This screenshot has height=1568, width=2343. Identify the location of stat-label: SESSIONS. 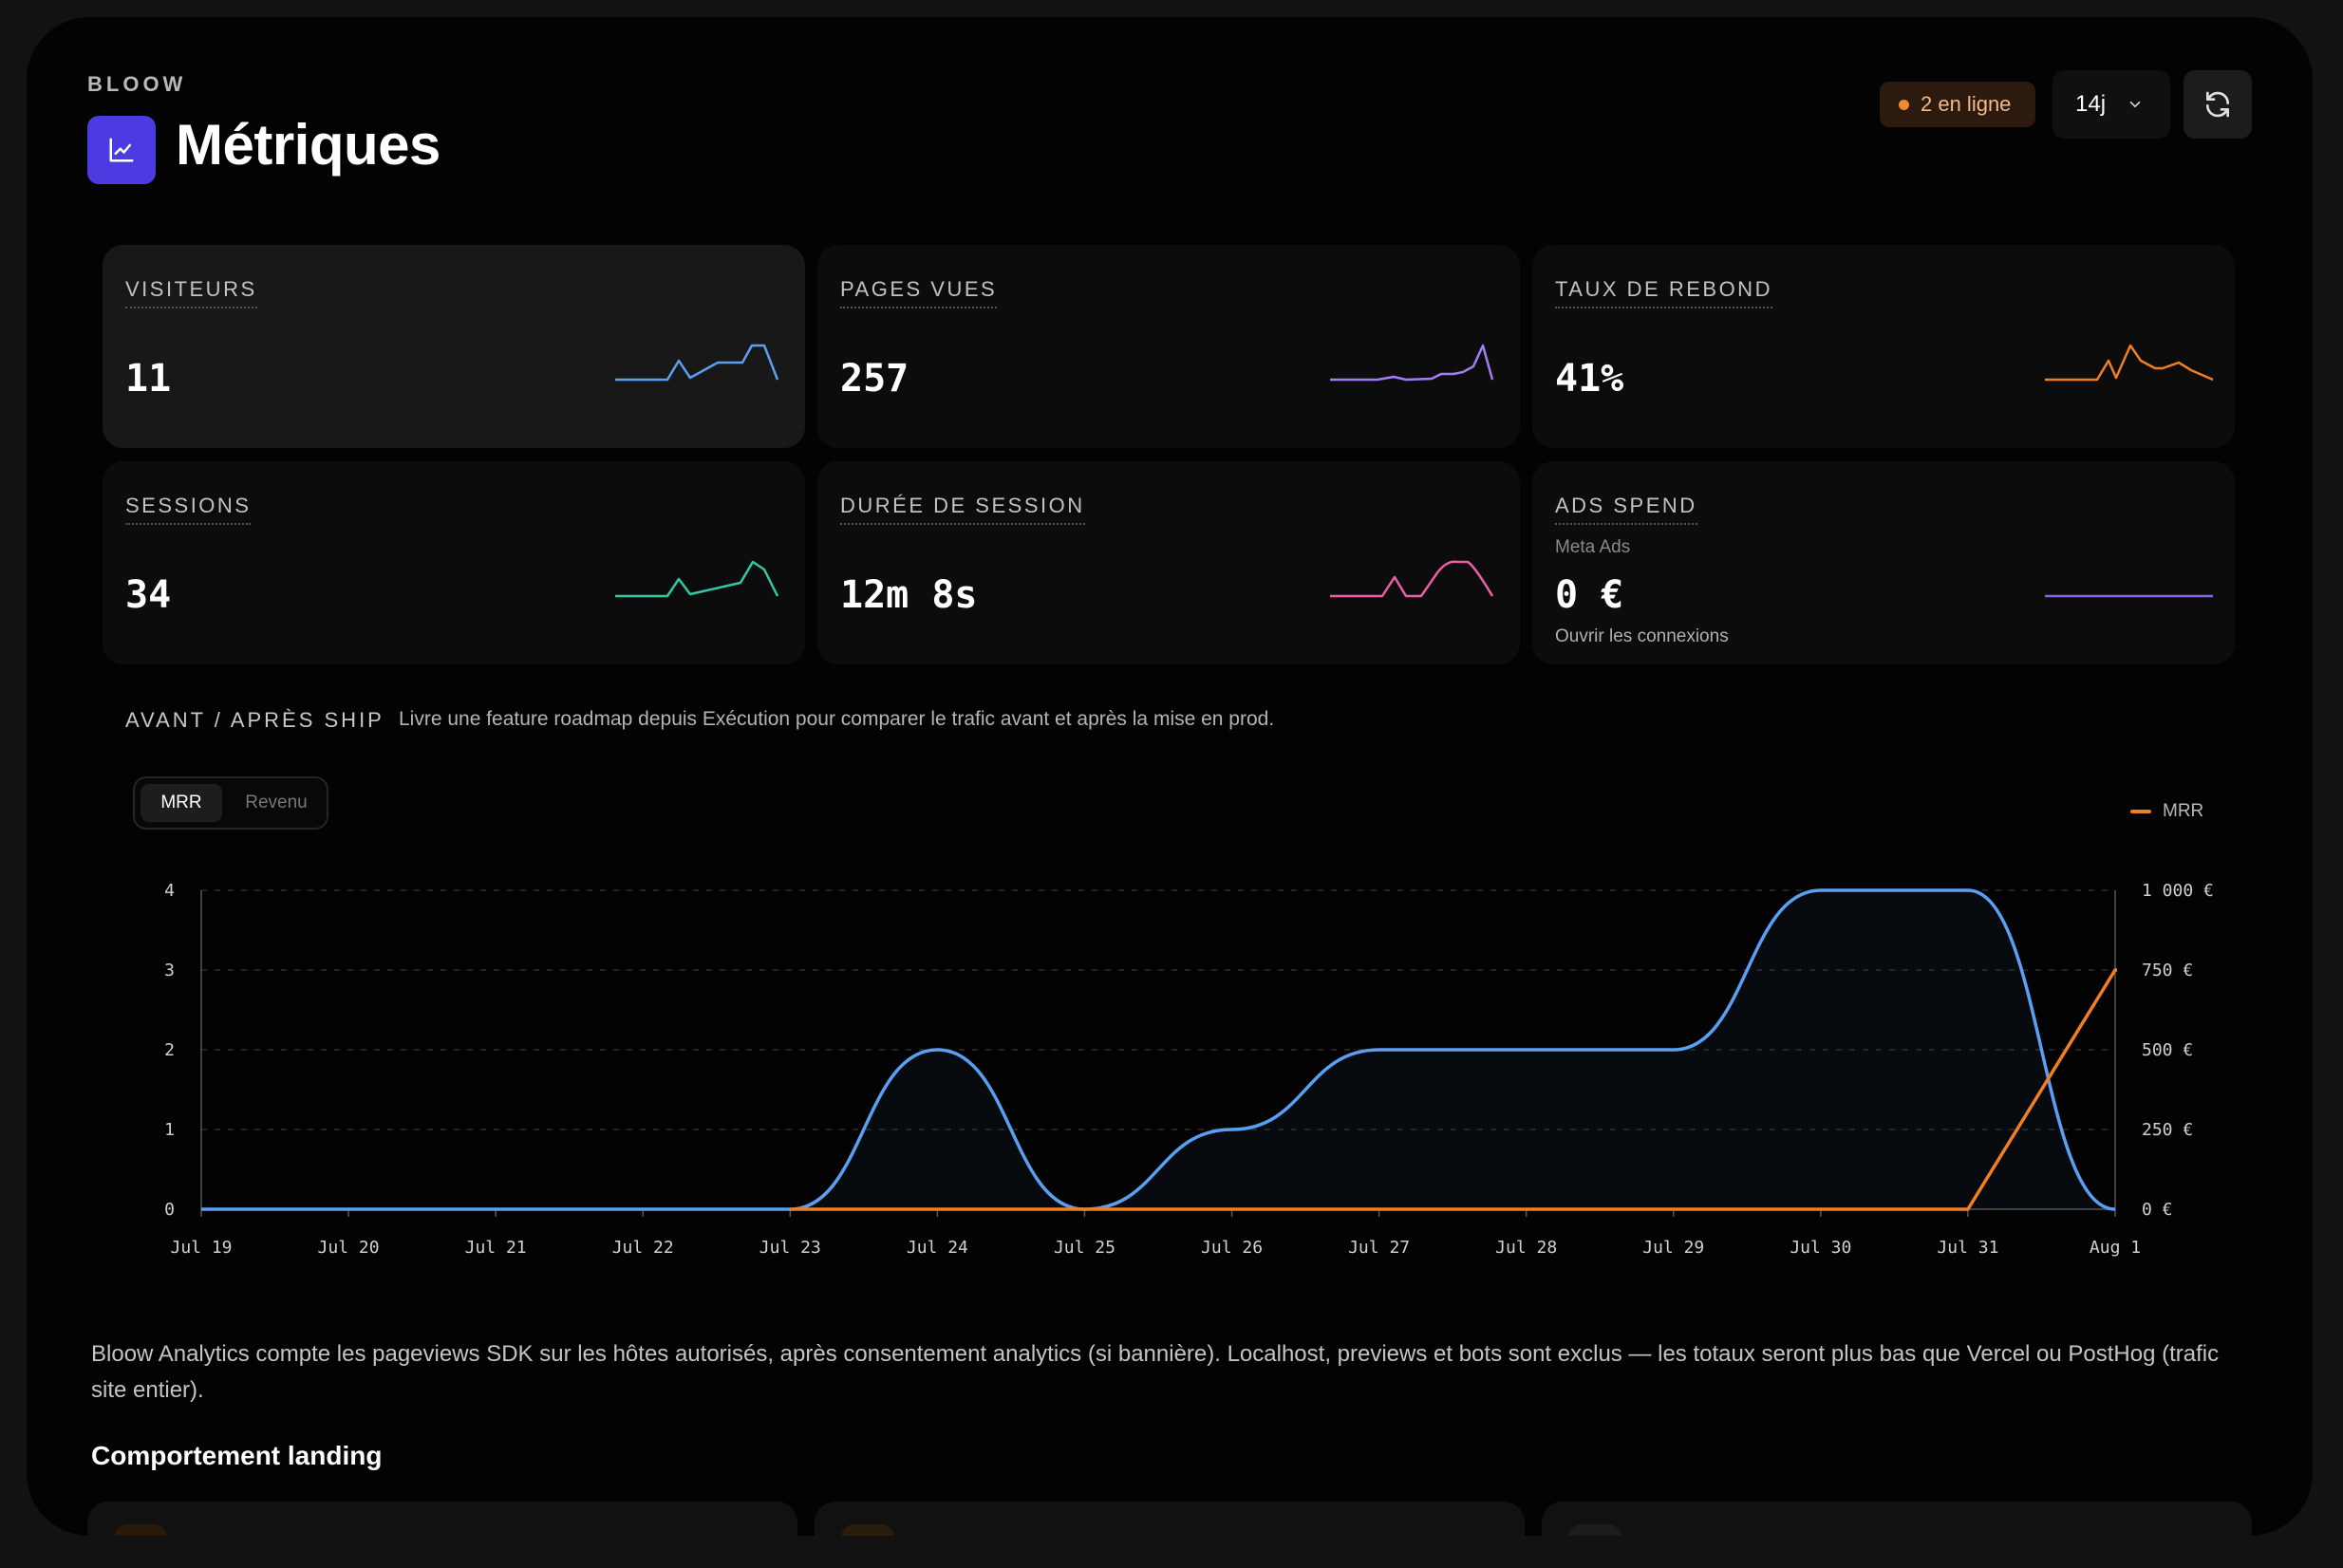
(189, 510).